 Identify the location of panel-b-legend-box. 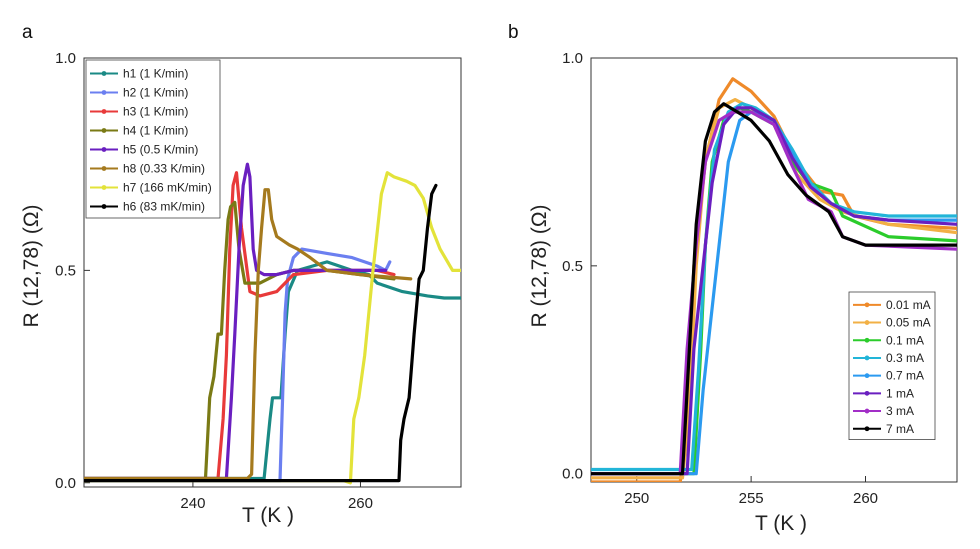
(892, 366).